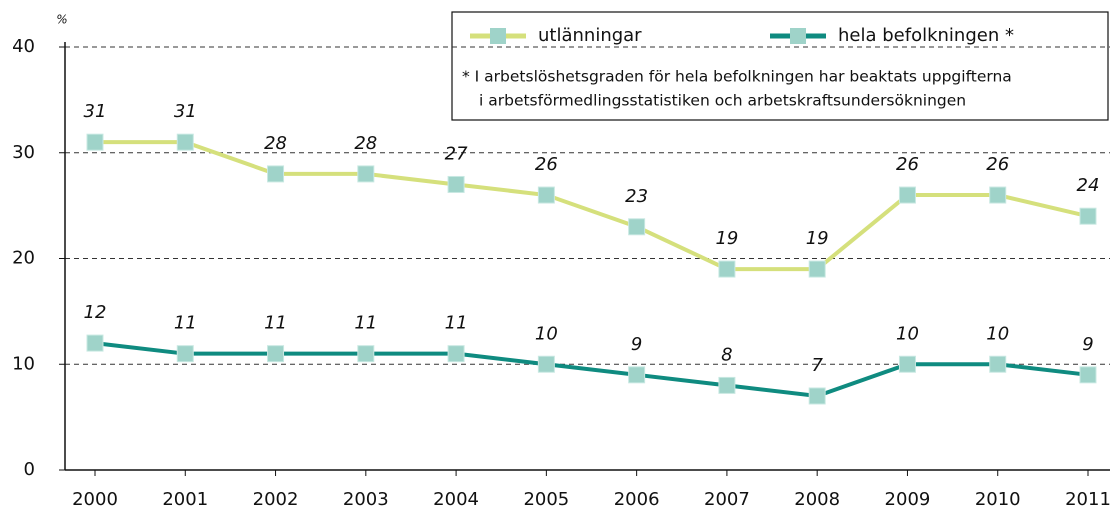 The width and height of the screenshot is (1115, 515). What do you see at coordinates (727, 499) in the screenshot?
I see `x-tick-label: 2007` at bounding box center [727, 499].